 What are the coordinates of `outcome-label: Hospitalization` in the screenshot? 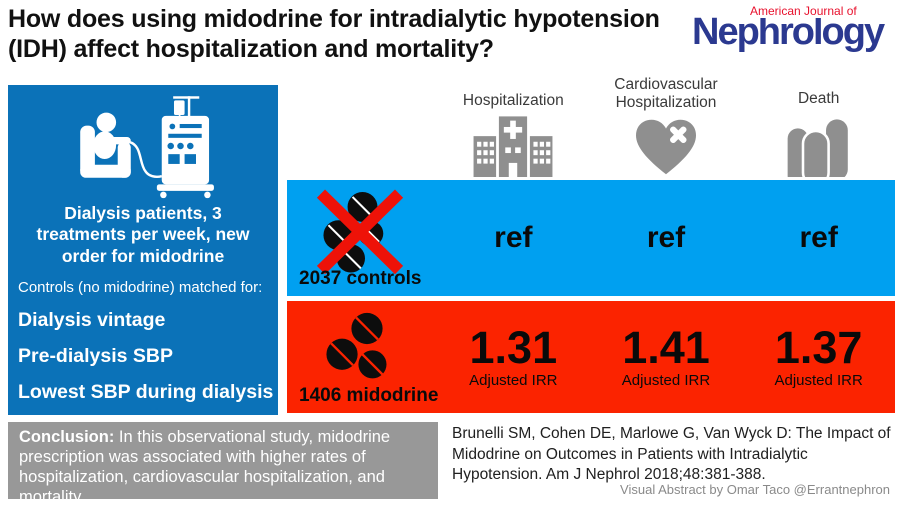 It's located at (513, 101).